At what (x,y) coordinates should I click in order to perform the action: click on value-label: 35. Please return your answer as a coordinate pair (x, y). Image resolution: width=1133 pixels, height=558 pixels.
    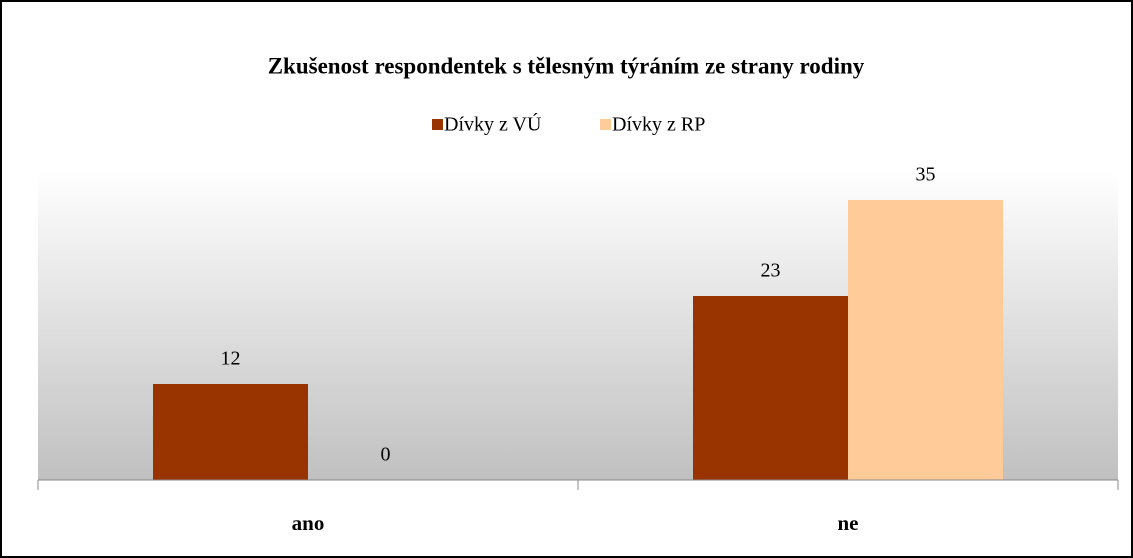
    Looking at the image, I should click on (926, 175).